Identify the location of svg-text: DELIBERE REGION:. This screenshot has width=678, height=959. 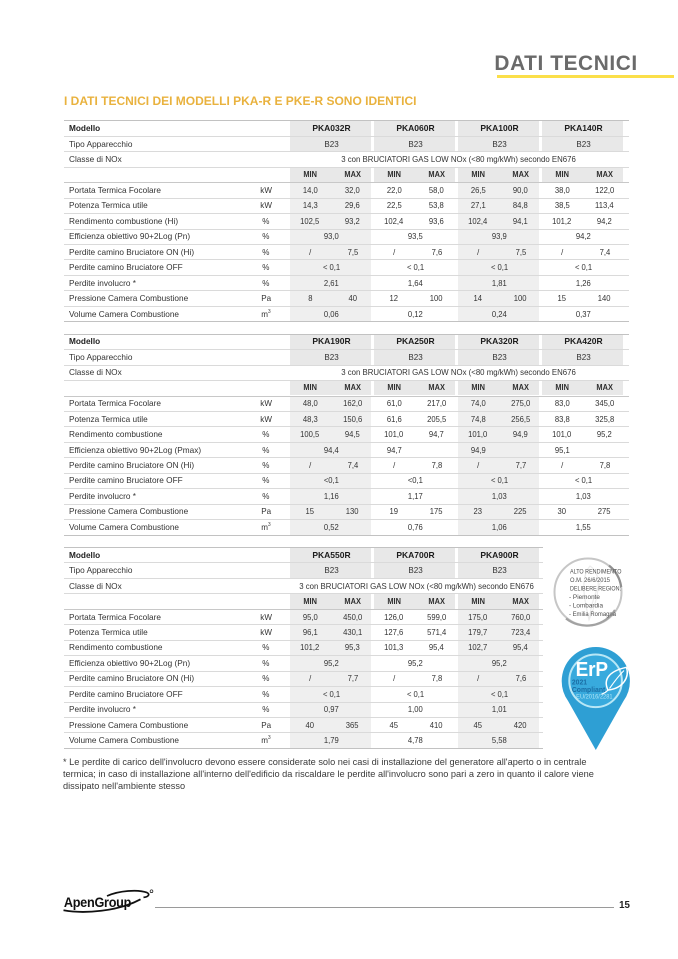
(595, 589).